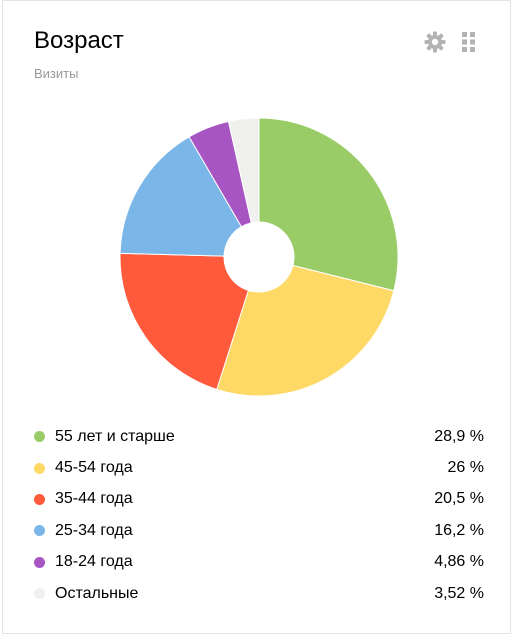 The height and width of the screenshot is (636, 525). Describe the element at coordinates (97, 593) in the screenshot. I see `legend-label: Остальные` at that location.